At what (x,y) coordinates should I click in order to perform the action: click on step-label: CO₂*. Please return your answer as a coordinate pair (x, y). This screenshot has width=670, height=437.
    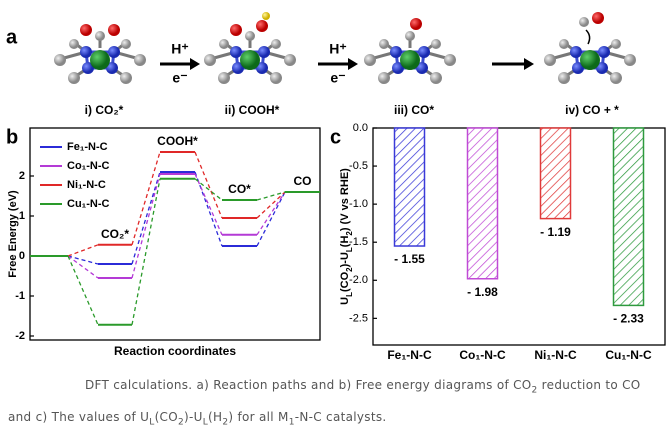
    Looking at the image, I should click on (115, 234).